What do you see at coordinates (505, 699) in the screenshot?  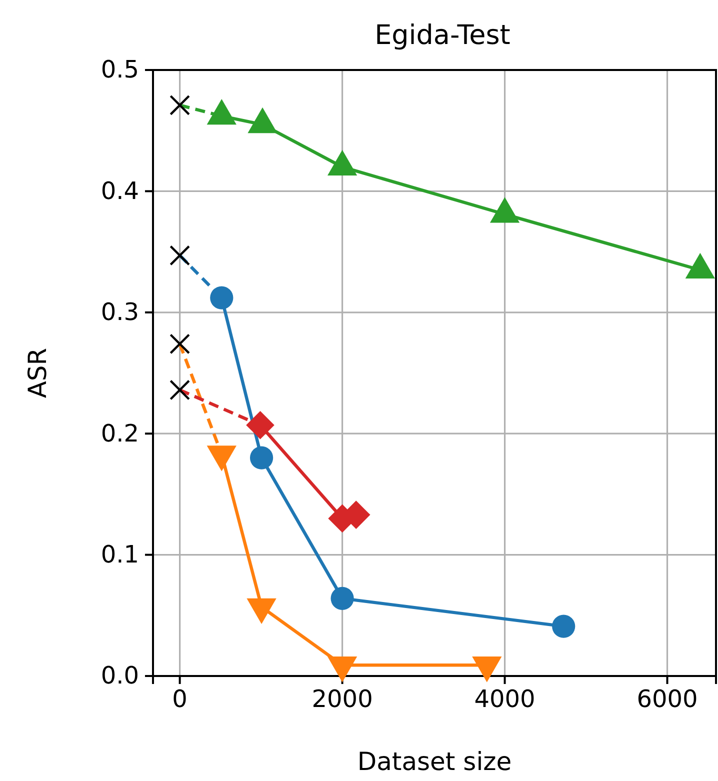 I see `x-tick-label: 4000` at bounding box center [505, 699].